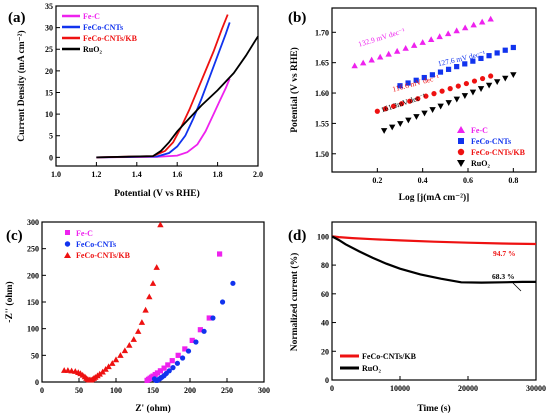  Describe the element at coordinates (163, 118) in the screenshot. I see `series-line-fe-c` at that location.